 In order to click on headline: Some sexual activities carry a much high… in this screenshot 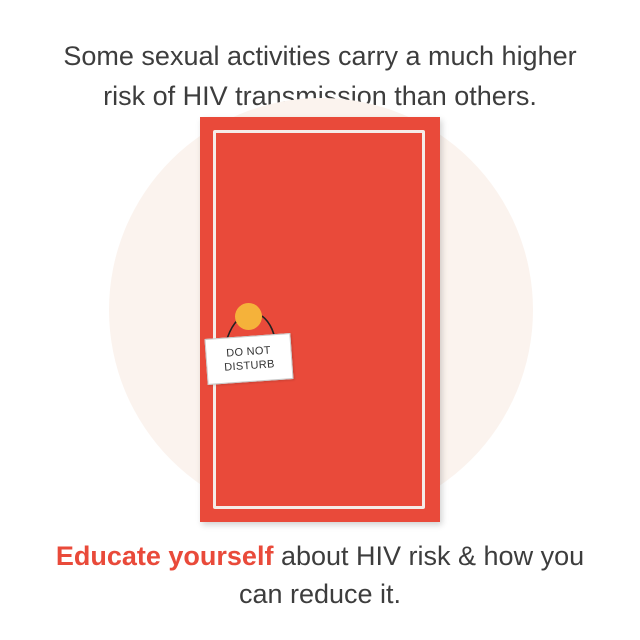, I will do `click(320, 76)`.